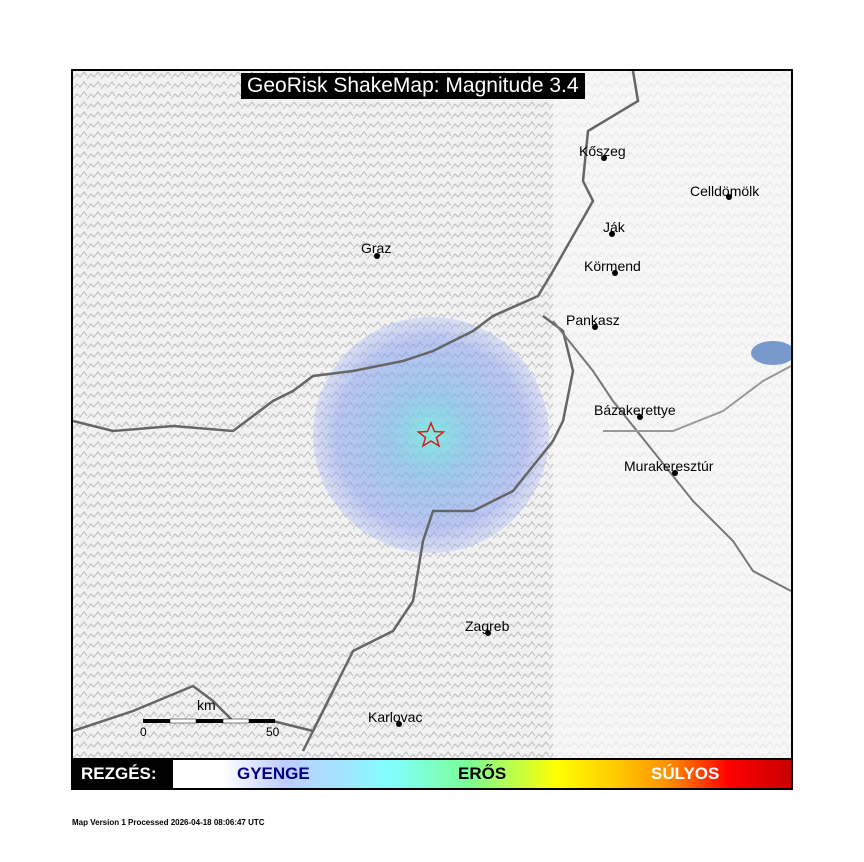  I want to click on shaking-area, so click(431, 435).